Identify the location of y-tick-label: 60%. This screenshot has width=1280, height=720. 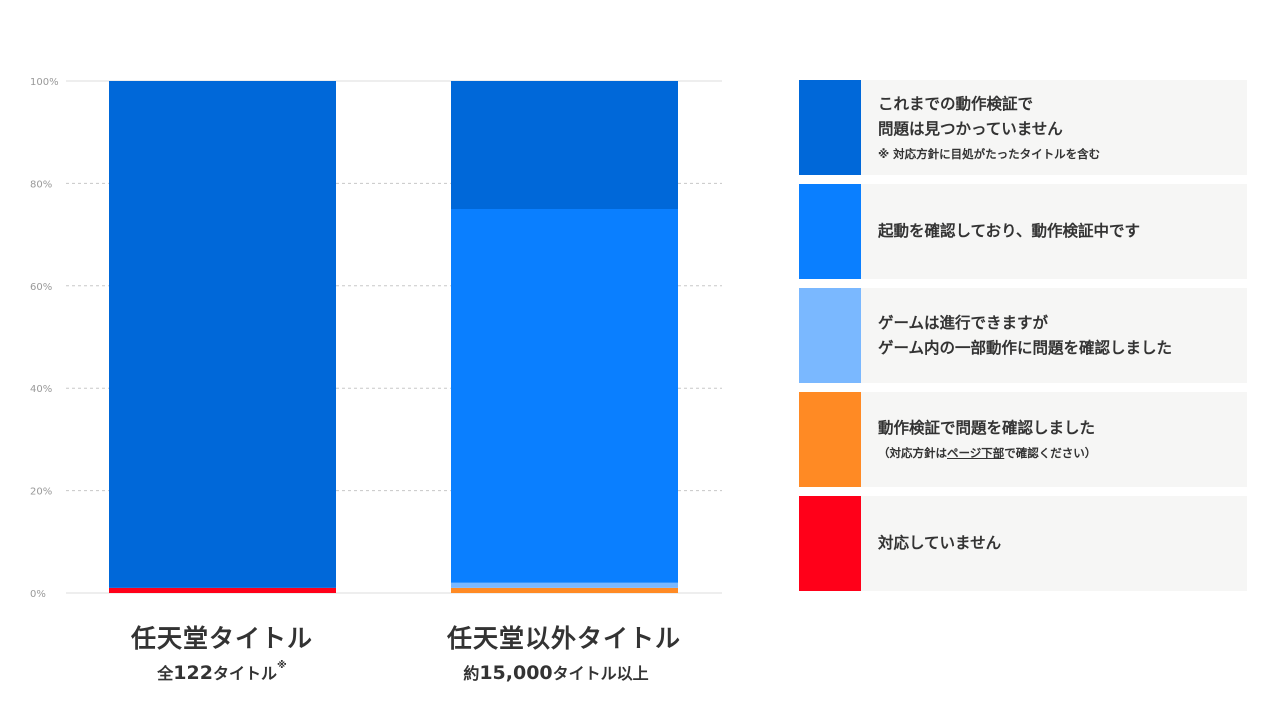
(41, 287).